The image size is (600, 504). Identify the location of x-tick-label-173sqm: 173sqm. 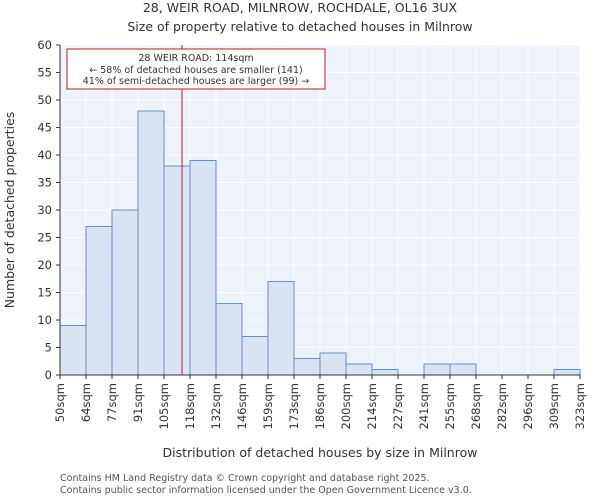
(294, 406).